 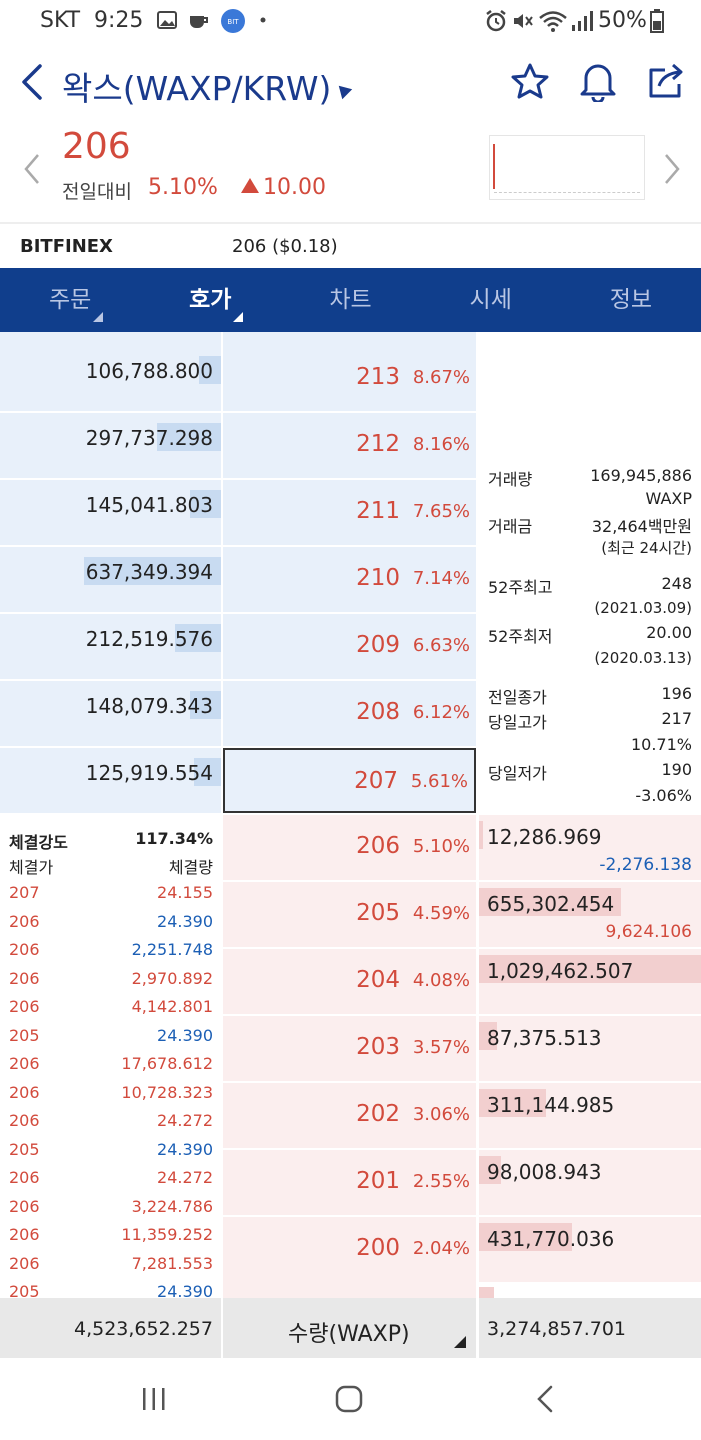 I want to click on bid-price: 203, so click(x=378, y=1047).